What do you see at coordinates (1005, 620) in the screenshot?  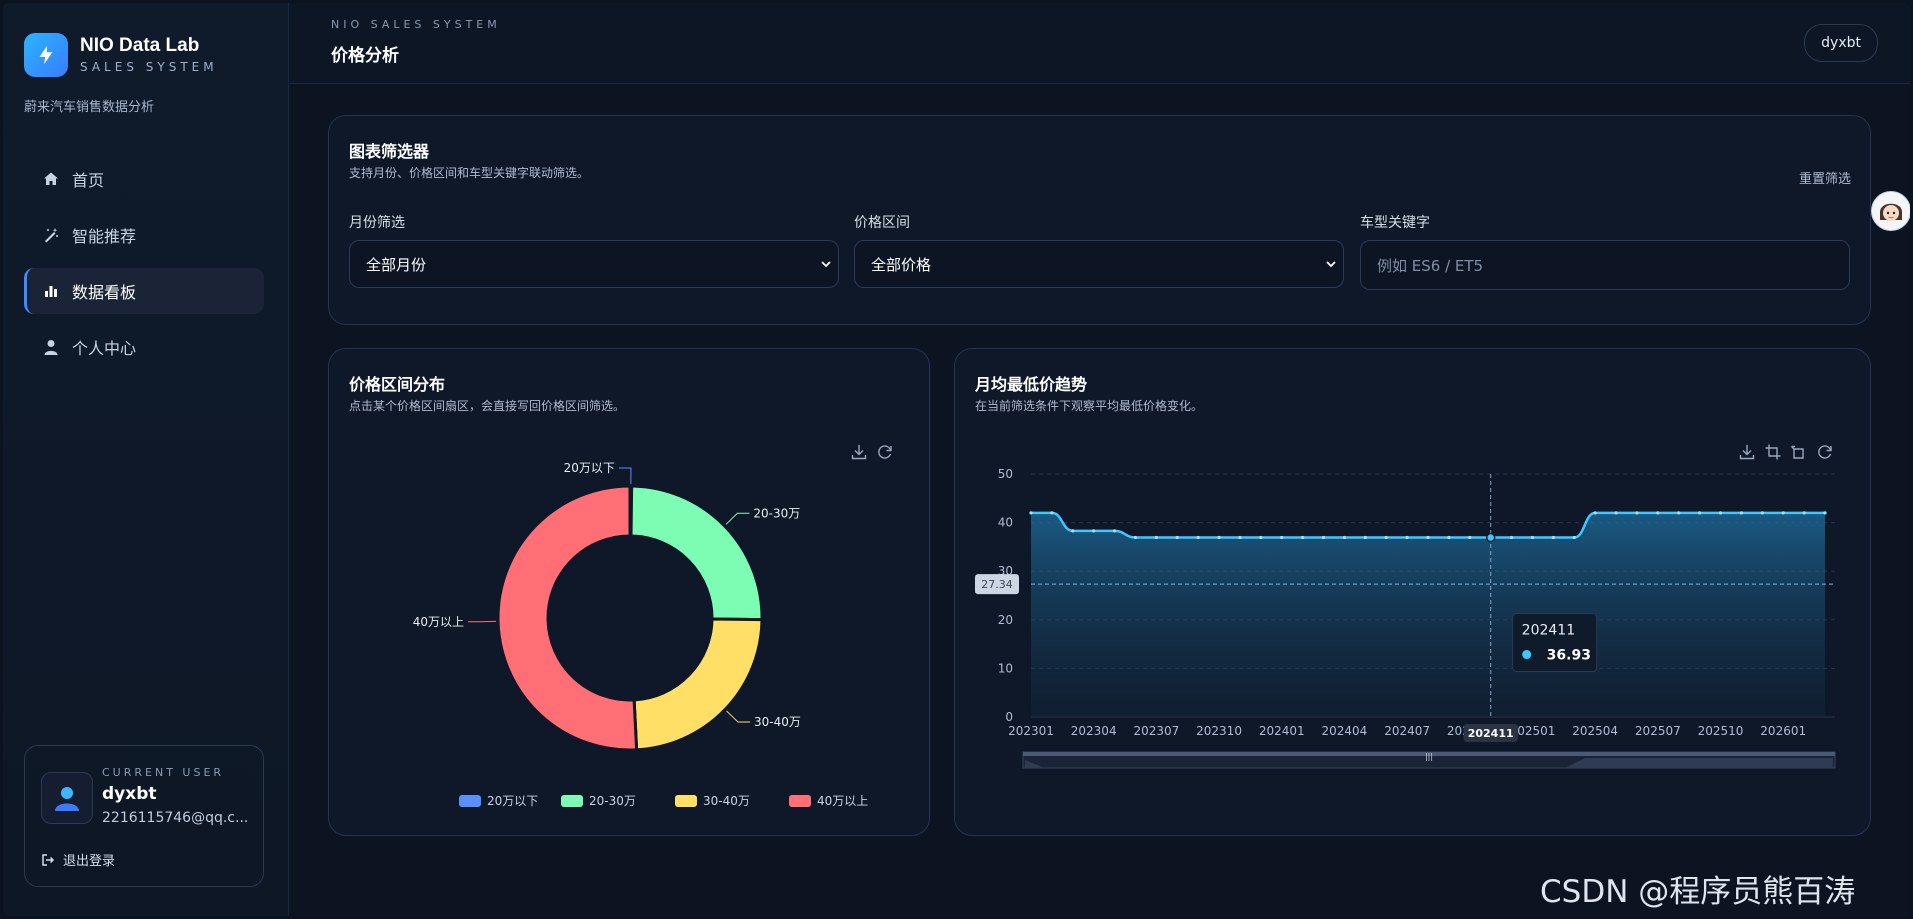 I see `y-tick-label: 20` at bounding box center [1005, 620].